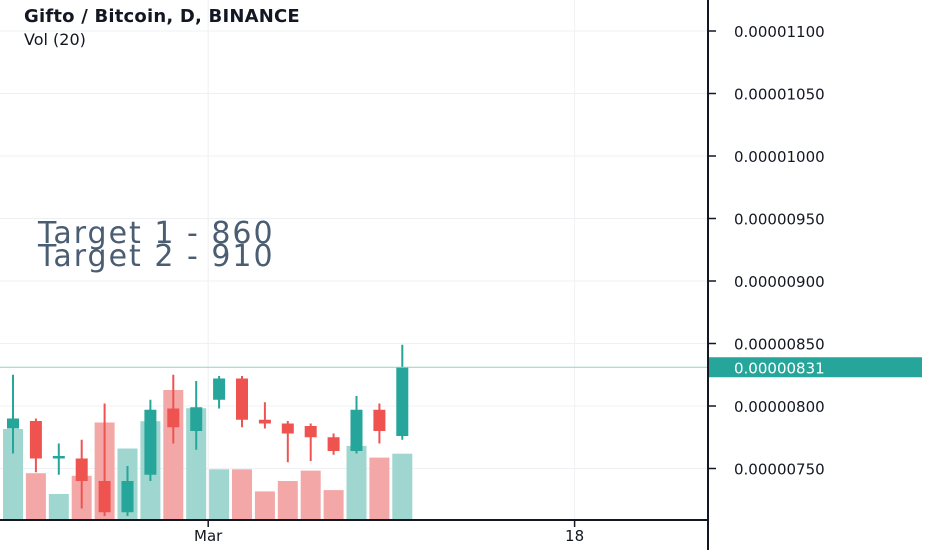 The width and height of the screenshot is (932, 550). I want to click on volume-indicator-label: Vol (20), so click(55, 39).